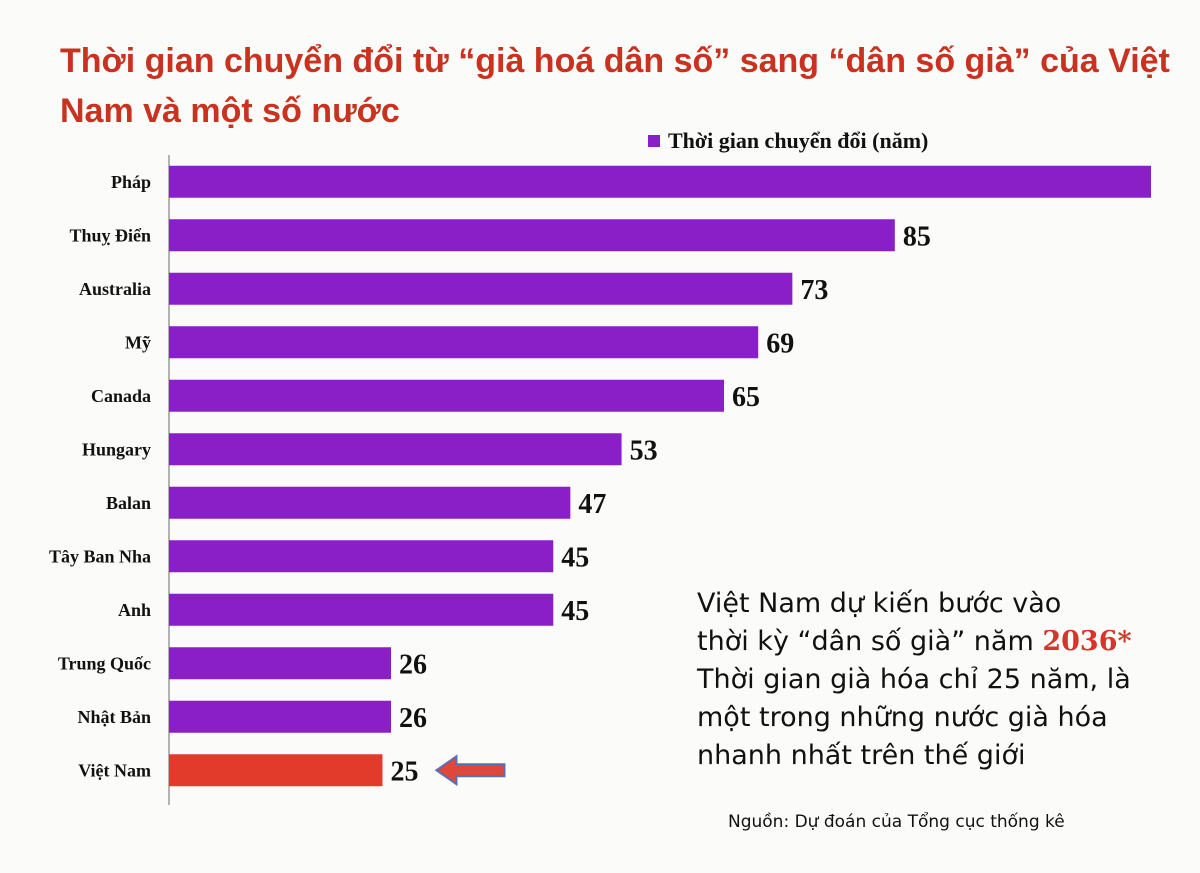  What do you see at coordinates (134, 610) in the screenshot?
I see `category-label: Anh` at bounding box center [134, 610].